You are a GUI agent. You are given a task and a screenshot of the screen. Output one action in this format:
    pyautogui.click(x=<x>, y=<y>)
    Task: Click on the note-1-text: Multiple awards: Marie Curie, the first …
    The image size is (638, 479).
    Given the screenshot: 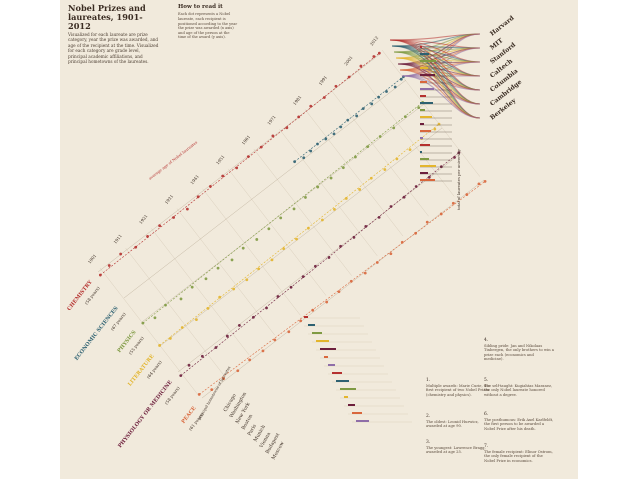 What is the action you would take?
    pyautogui.click(x=458, y=390)
    